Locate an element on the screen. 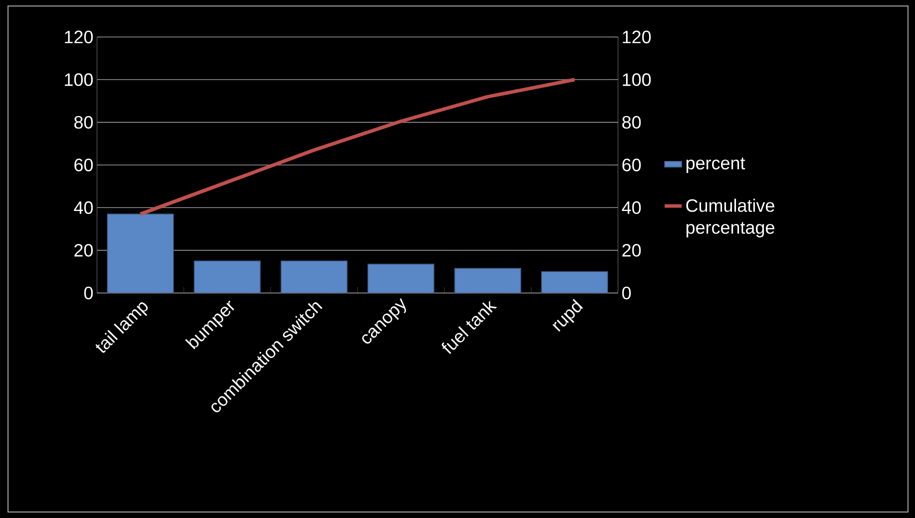  y2-tick-label: 120 is located at coordinates (636, 37).